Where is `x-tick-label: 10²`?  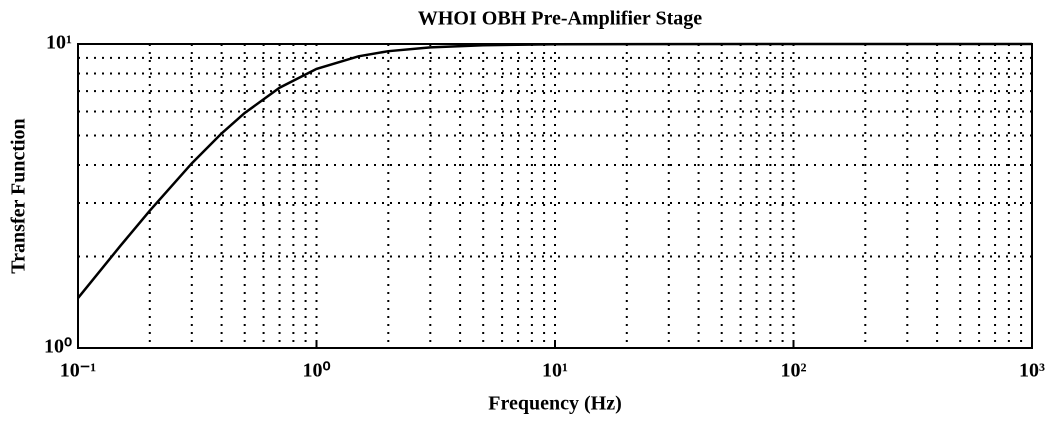
x-tick-label: 10² is located at coordinates (794, 371).